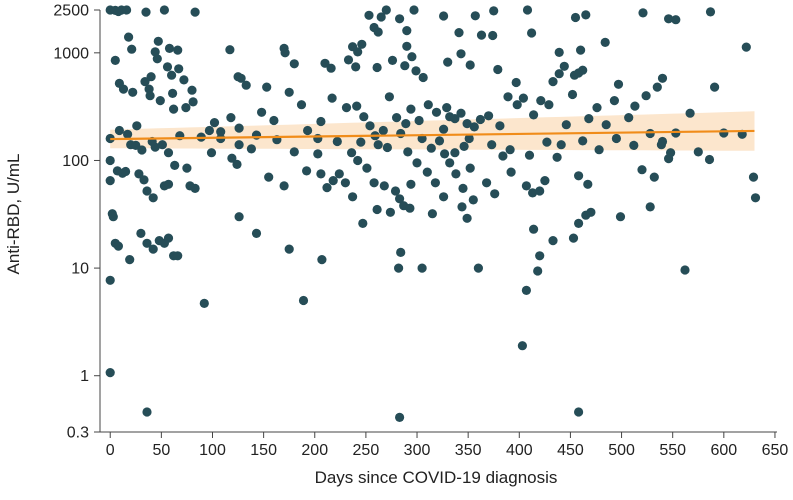 The height and width of the screenshot is (500, 793). I want to click on x-tick-label: 650, so click(775, 450).